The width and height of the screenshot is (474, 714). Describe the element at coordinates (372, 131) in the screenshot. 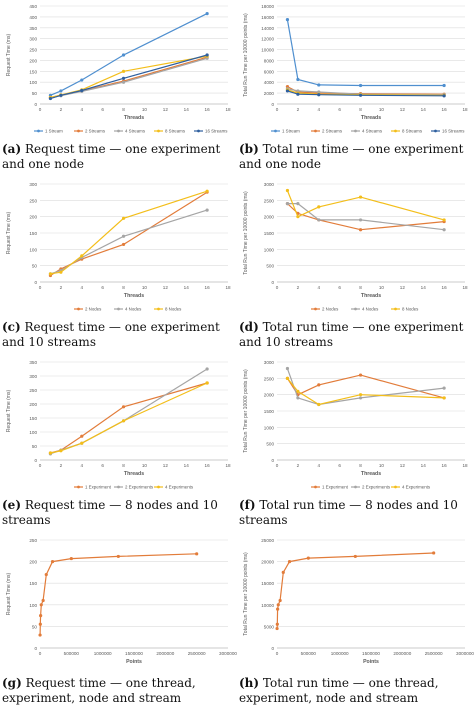

I see `legend-label: 4 Streams` at that location.